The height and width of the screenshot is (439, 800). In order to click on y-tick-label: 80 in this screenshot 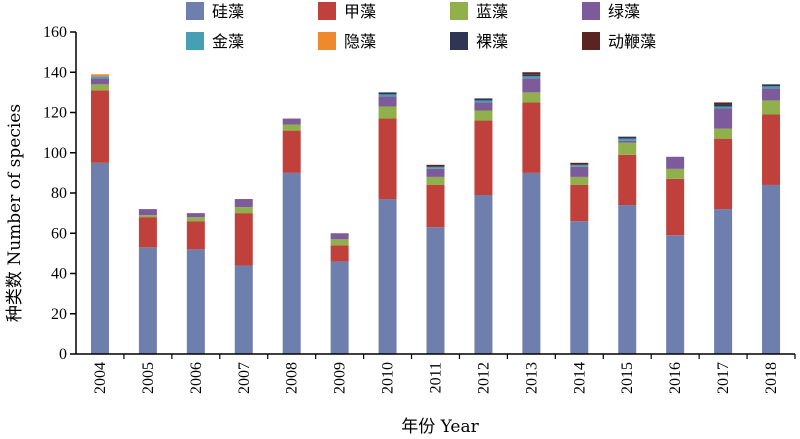, I will do `click(59, 193)`.